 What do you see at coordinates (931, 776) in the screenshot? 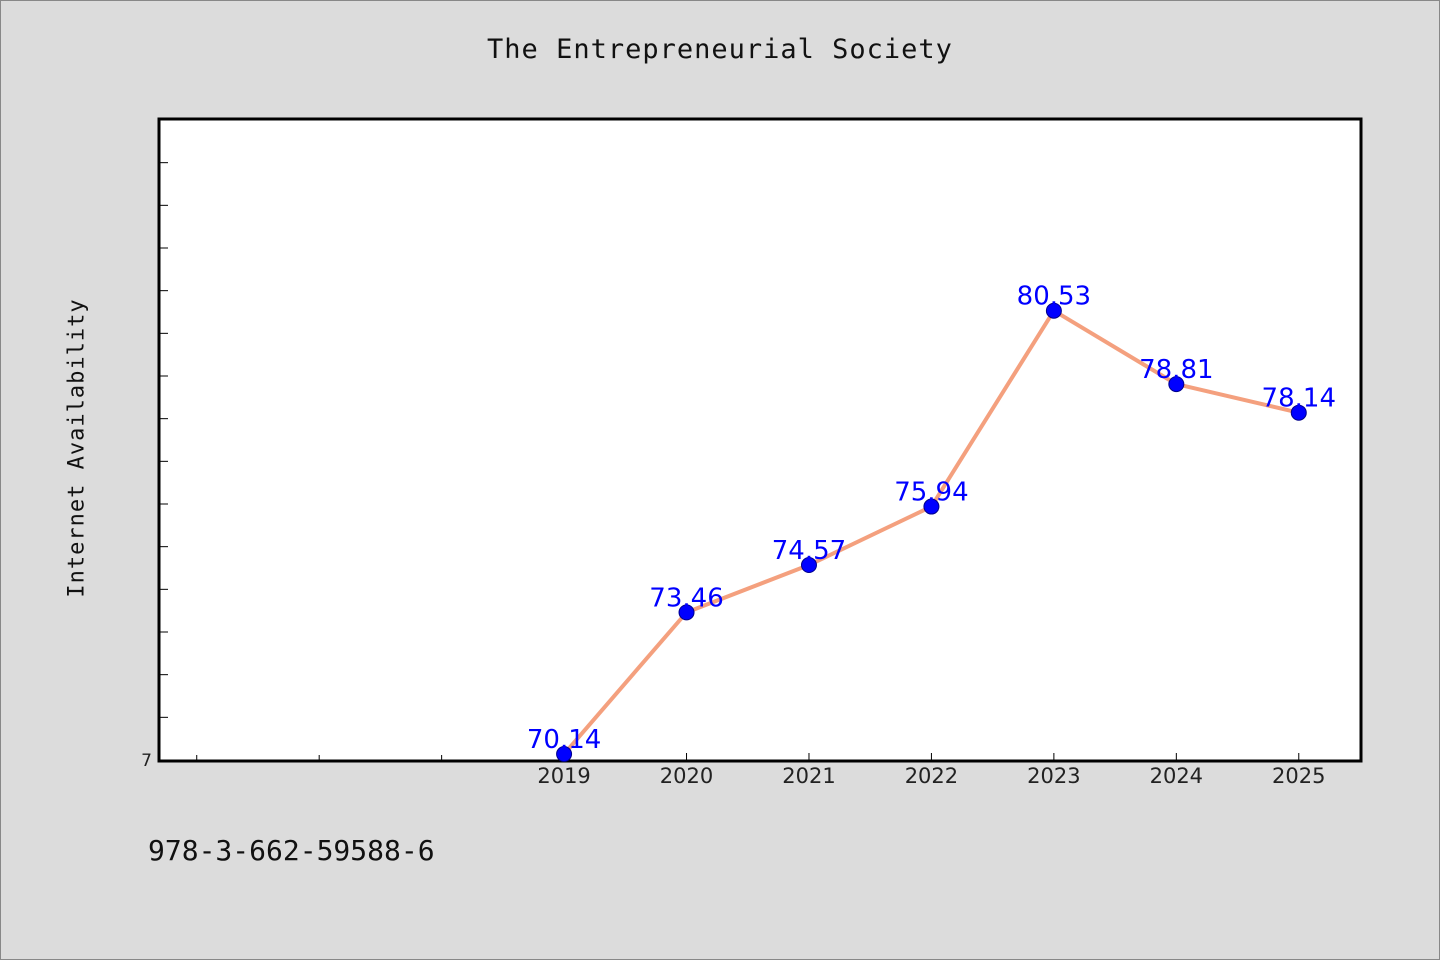
I see `x-tick-label: 2022` at bounding box center [931, 776].